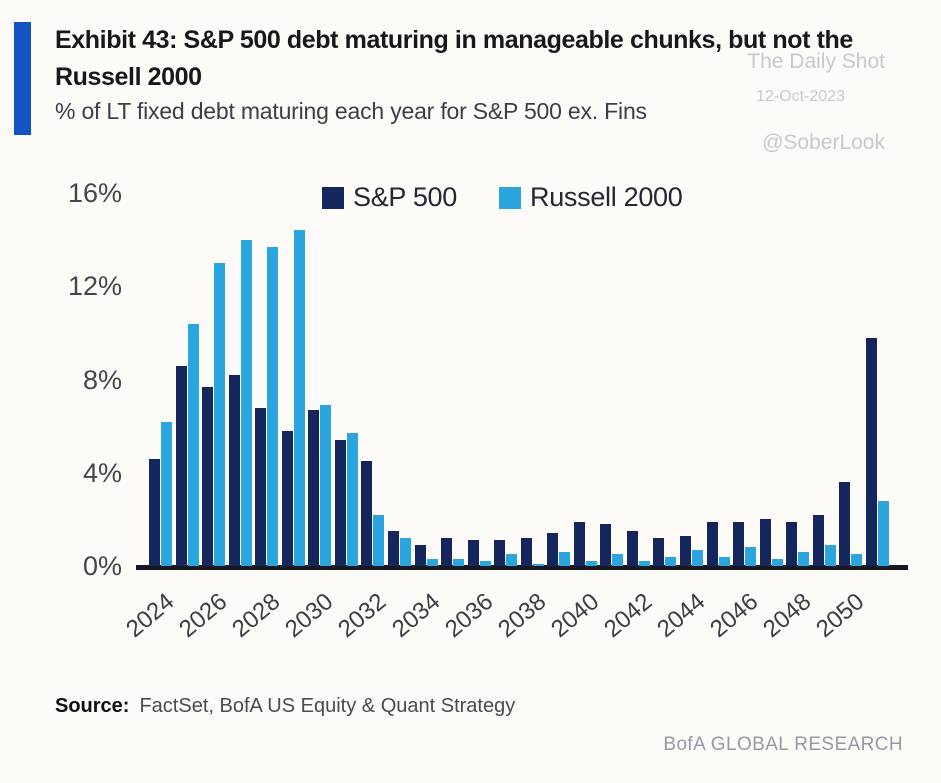 This screenshot has height=783, width=941. What do you see at coordinates (432, 562) in the screenshot?
I see `bar-russell2000-2034` at bounding box center [432, 562].